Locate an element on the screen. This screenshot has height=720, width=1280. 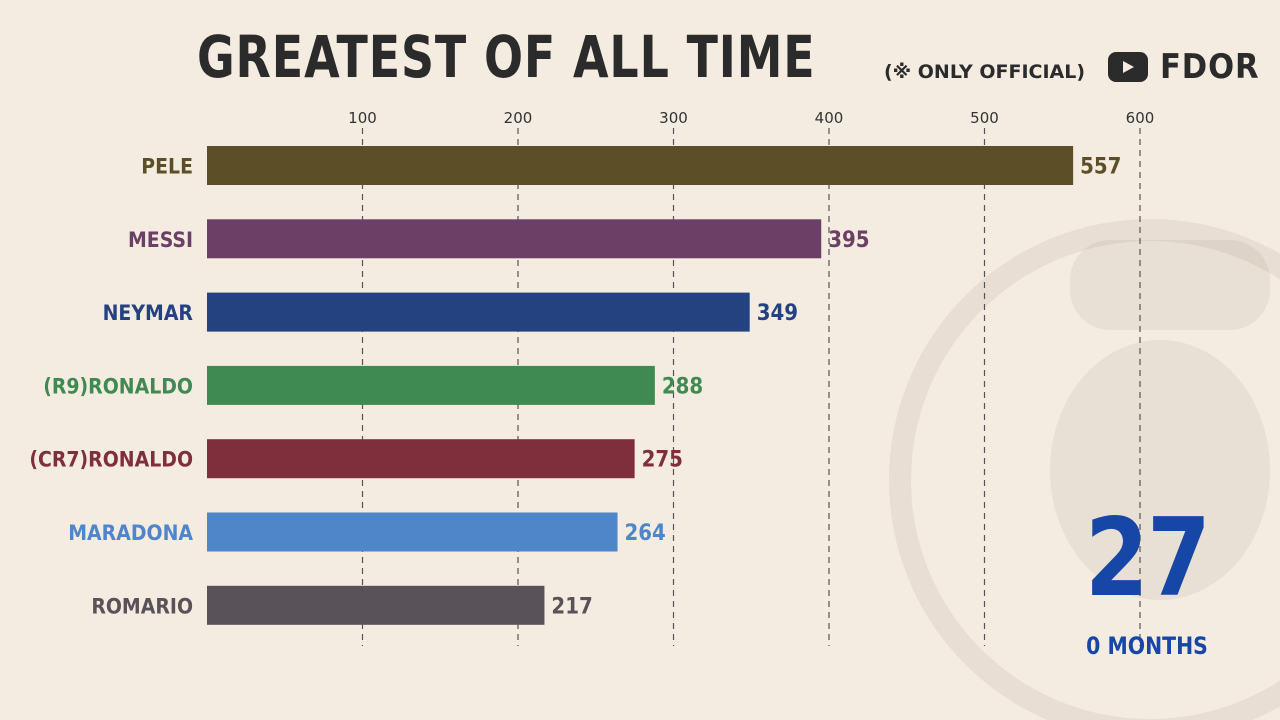
value-label: 557 is located at coordinates (1100, 167).